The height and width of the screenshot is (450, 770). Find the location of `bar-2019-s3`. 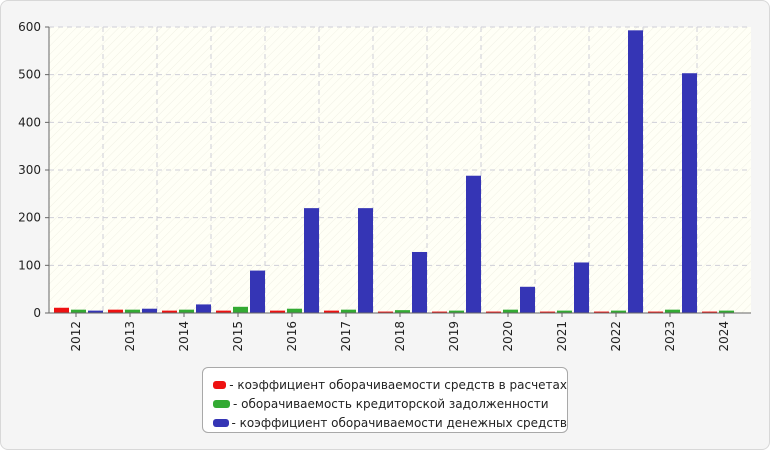

bar-2019-s3 is located at coordinates (473, 244).